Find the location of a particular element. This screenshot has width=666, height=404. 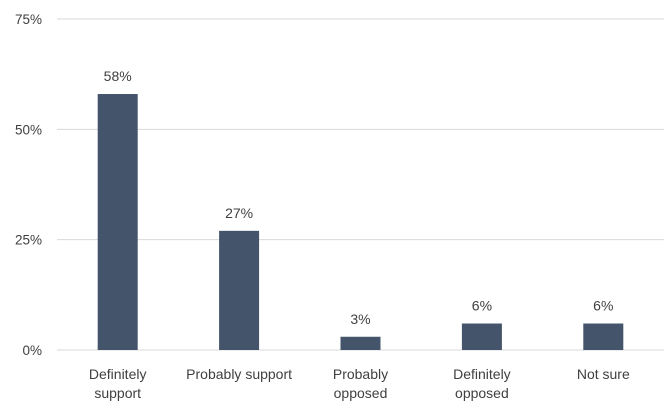

y-tick-label: 0% is located at coordinates (32, 350).